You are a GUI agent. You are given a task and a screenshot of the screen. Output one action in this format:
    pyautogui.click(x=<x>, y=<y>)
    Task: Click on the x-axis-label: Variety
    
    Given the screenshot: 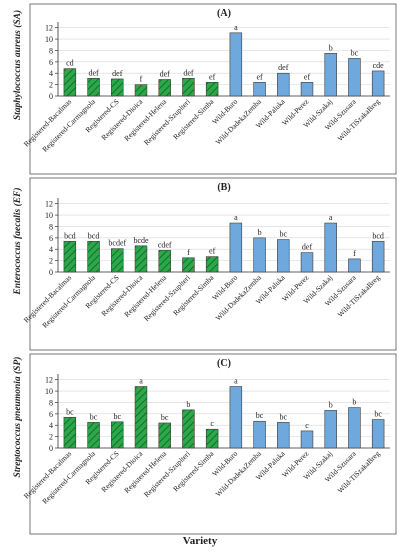 What is the action you would take?
    pyautogui.click(x=200, y=541)
    